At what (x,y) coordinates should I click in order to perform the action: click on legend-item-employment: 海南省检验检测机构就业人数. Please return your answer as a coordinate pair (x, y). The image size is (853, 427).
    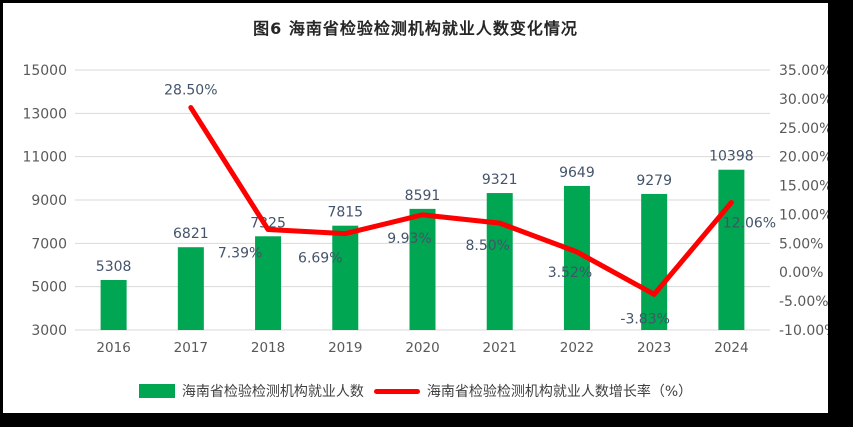
    Looking at the image, I should click on (251, 391).